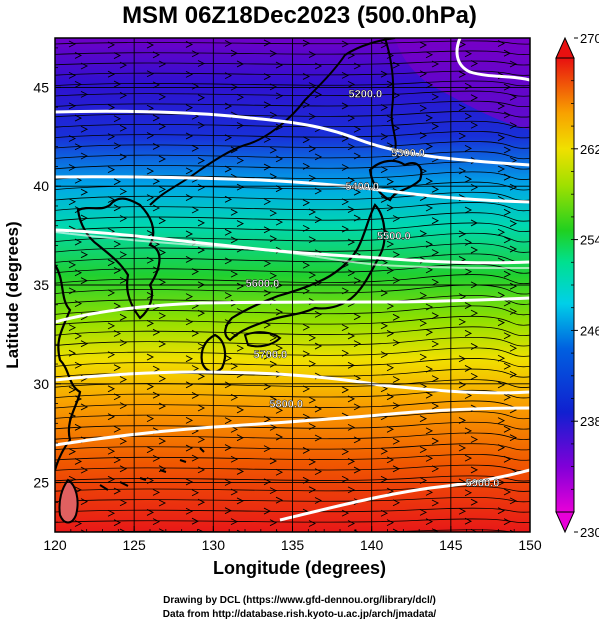 The image size is (599, 625). I want to click on coastline-ryukyu, so click(152, 469).